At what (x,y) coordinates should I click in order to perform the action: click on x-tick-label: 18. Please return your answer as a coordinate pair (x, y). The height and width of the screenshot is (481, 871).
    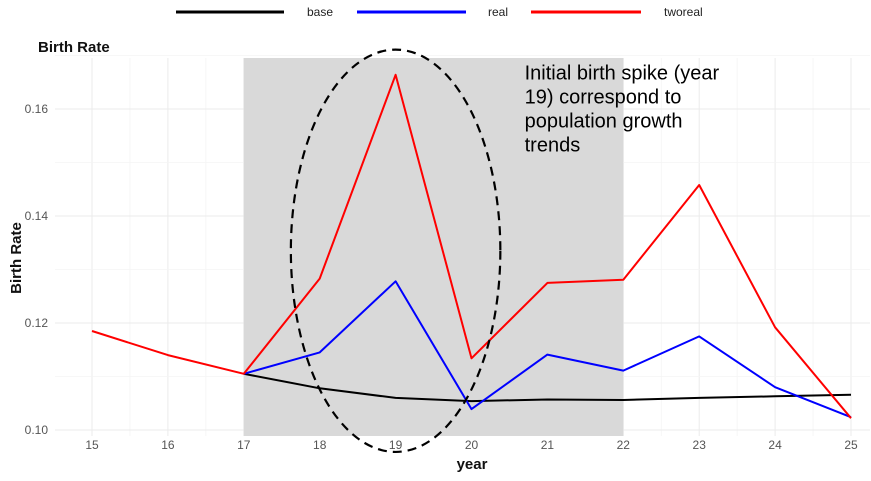
    Looking at the image, I should click on (320, 445).